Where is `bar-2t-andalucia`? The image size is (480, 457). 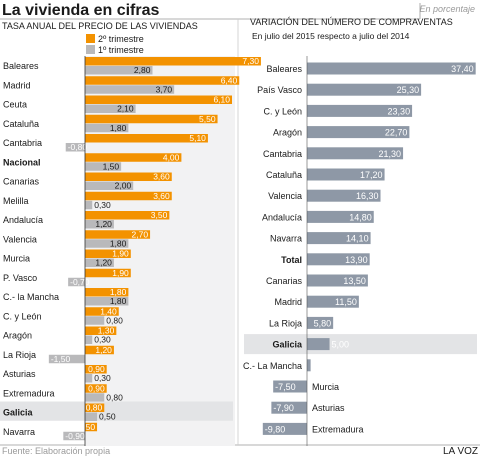
bar-2t-andalucia is located at coordinates (127, 215).